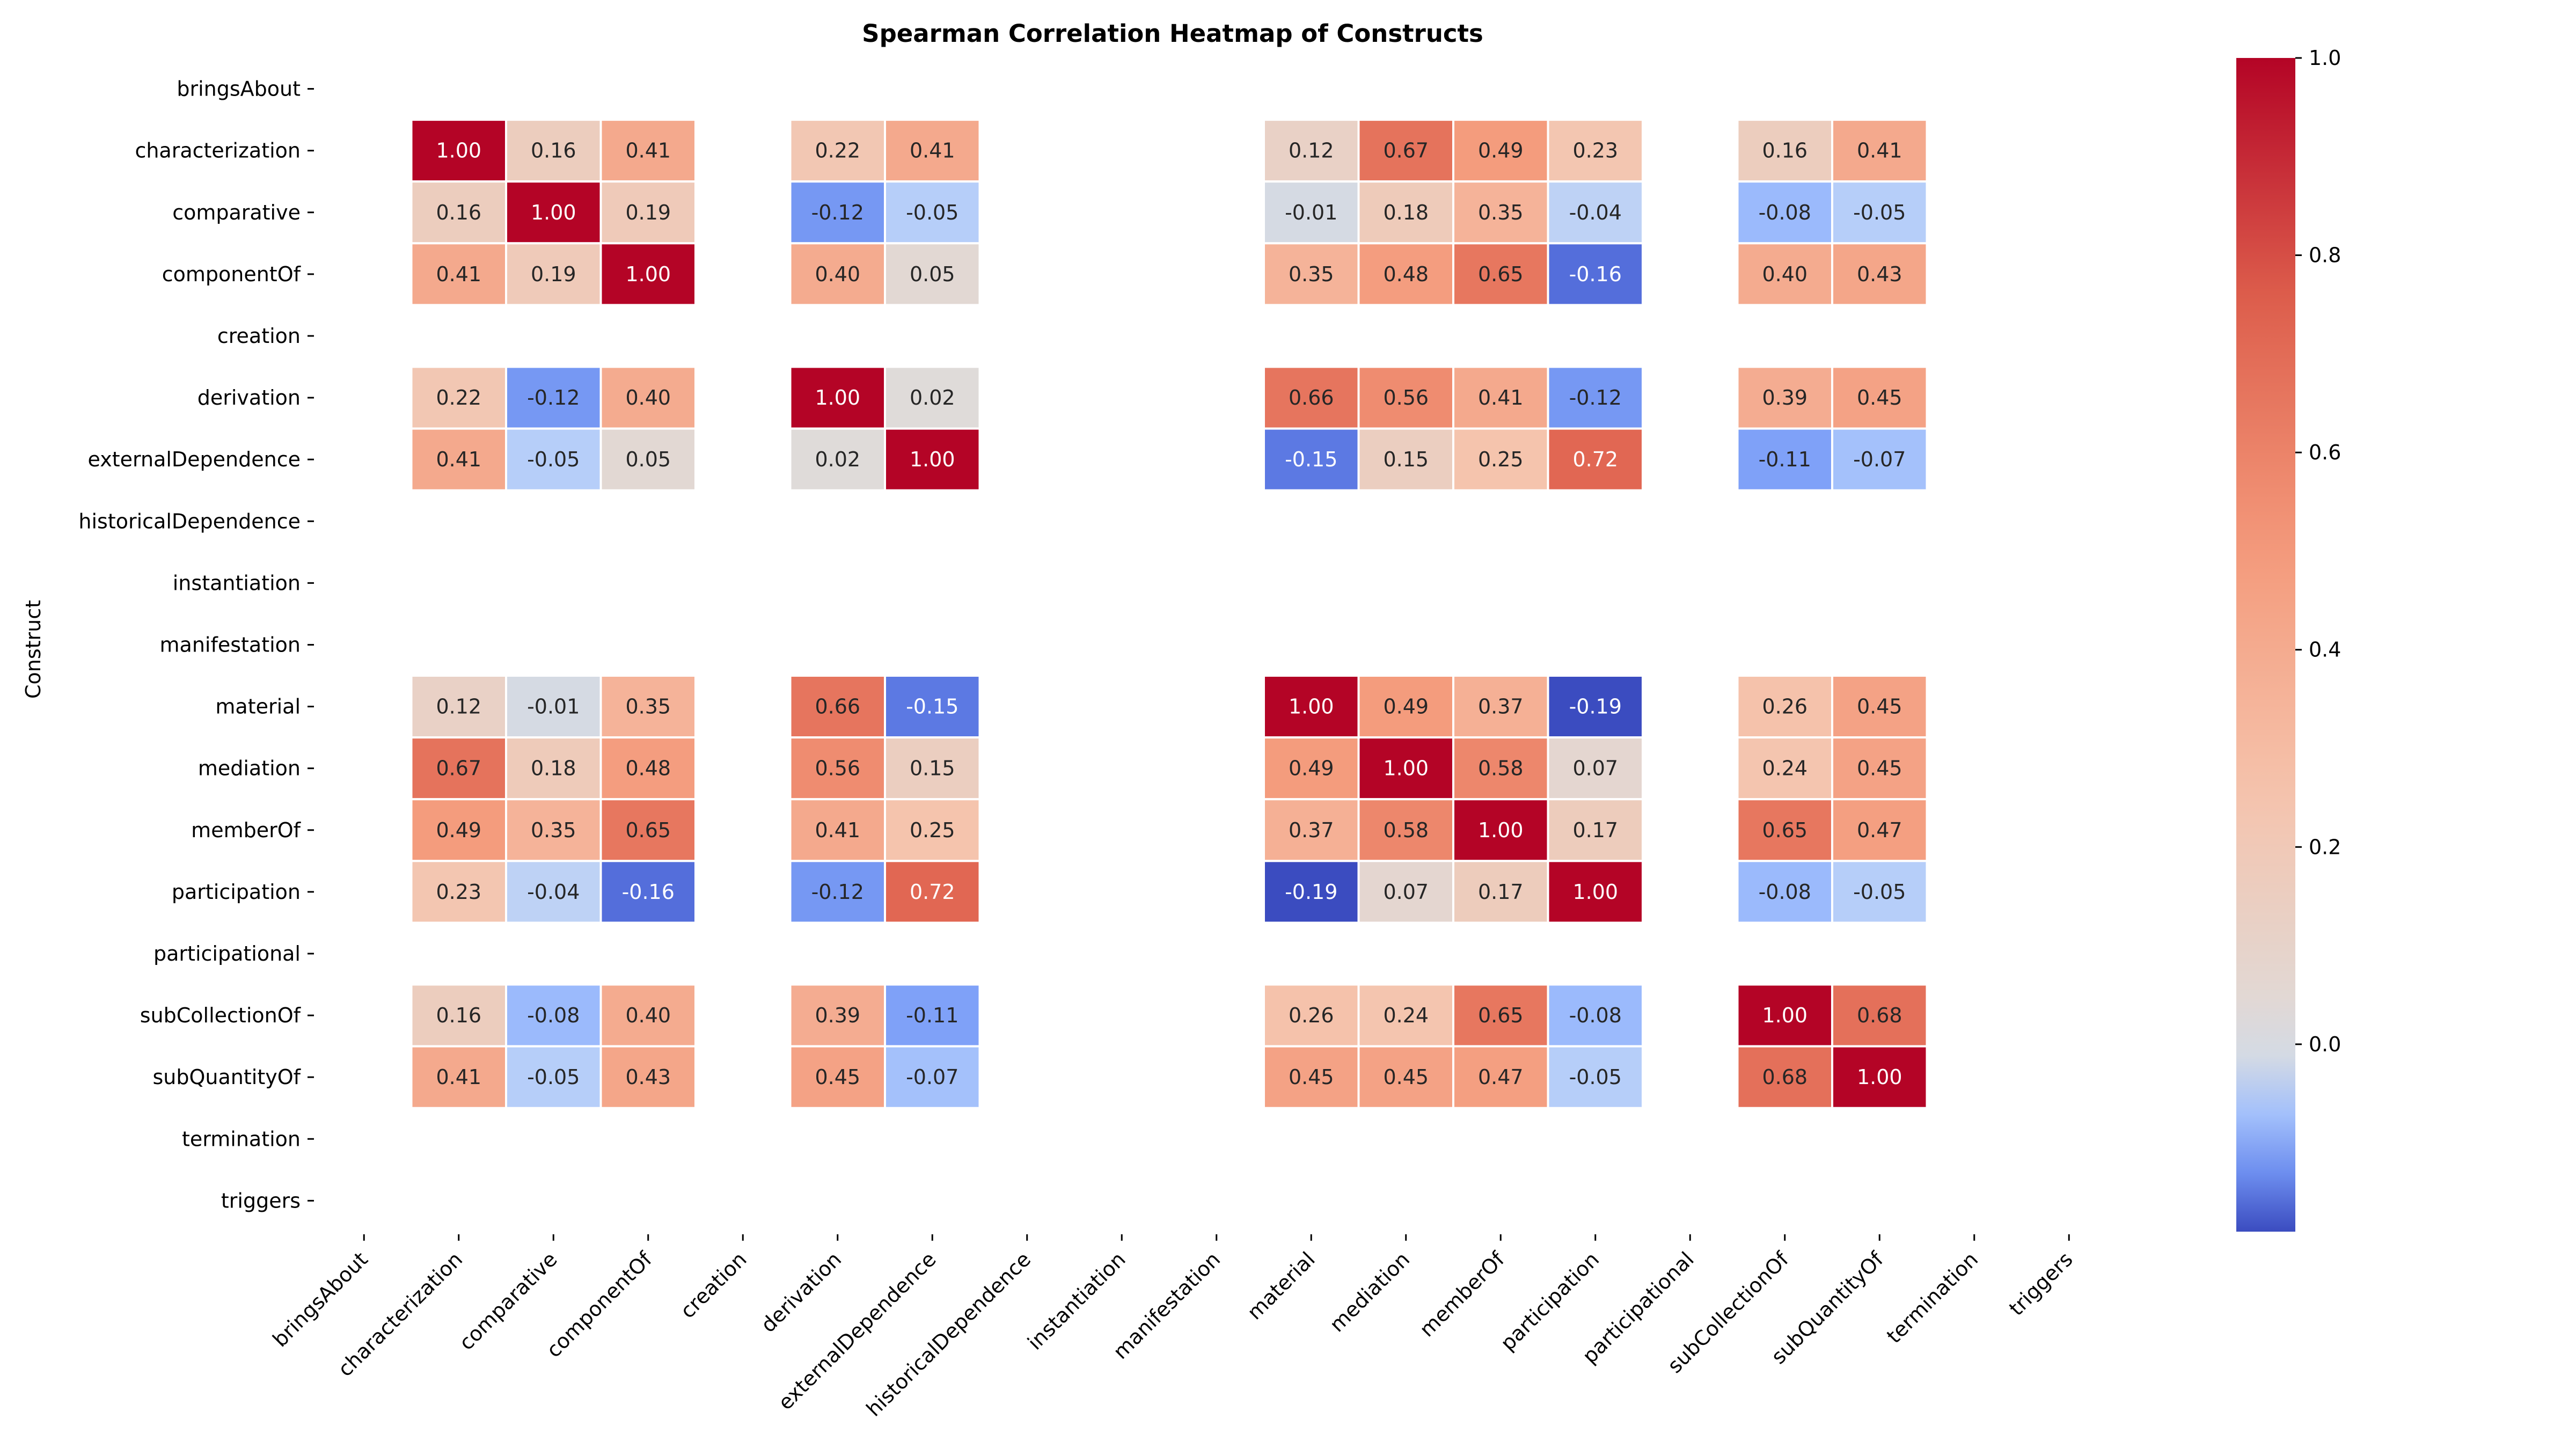  What do you see at coordinates (320, 1299) in the screenshot?
I see `x-tick-label: bringsAbout` at bounding box center [320, 1299].